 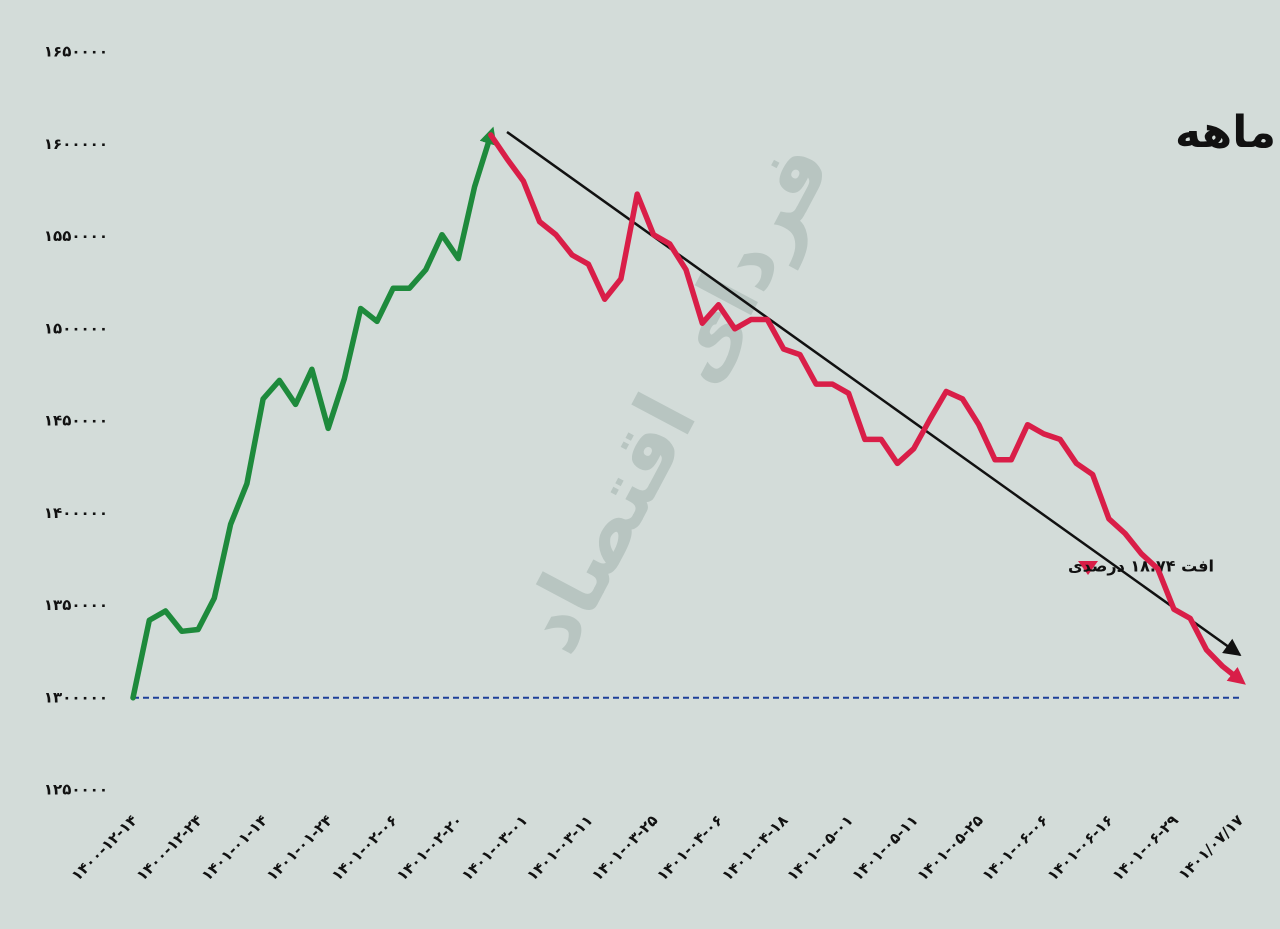 What do you see at coordinates (1211, 847) in the screenshot?
I see `x-tick-label: ۱۴۰۱/۰۷/۱۷` at bounding box center [1211, 847].